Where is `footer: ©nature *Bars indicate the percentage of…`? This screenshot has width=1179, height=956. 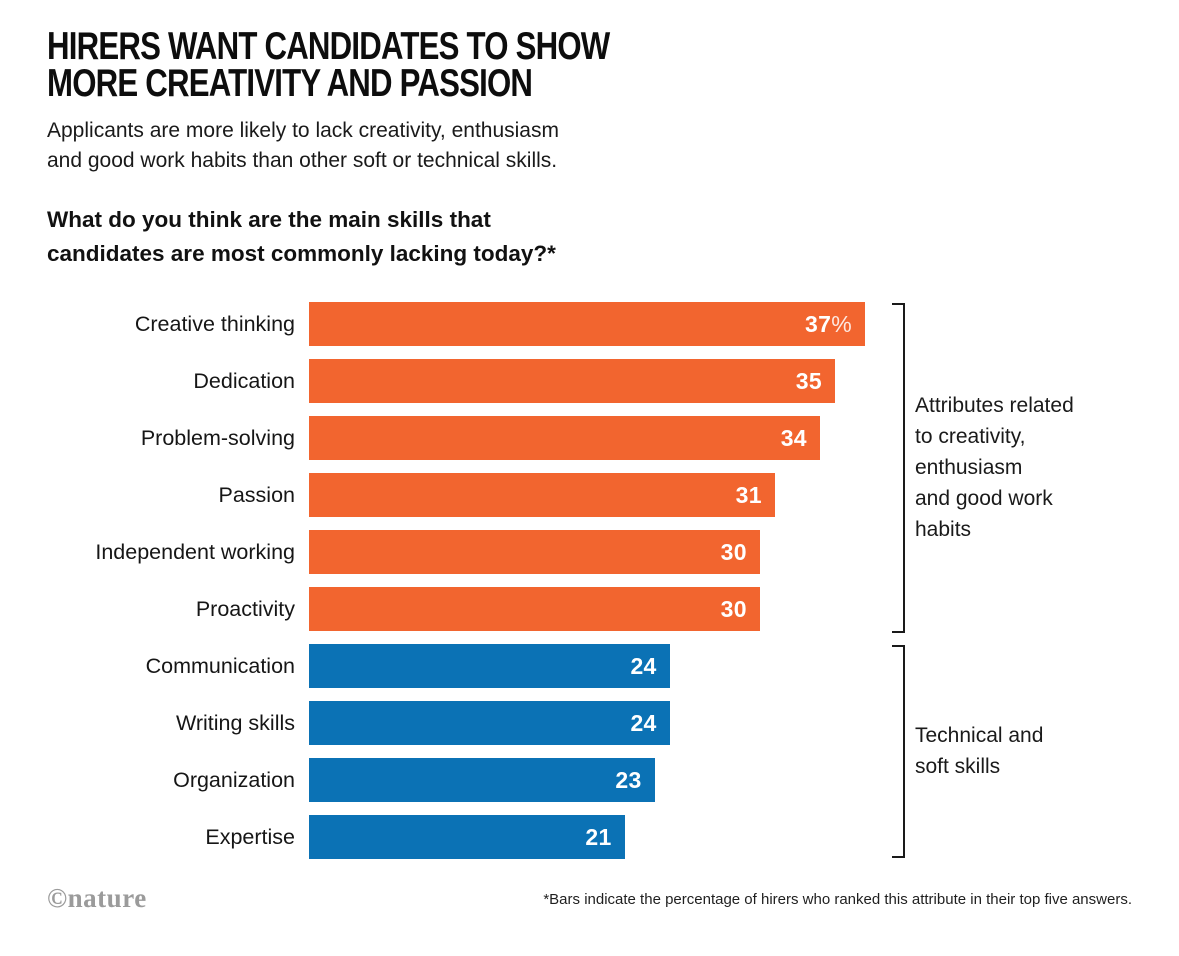 footer: ©nature *Bars indicate the percentage of… is located at coordinates (589, 898).